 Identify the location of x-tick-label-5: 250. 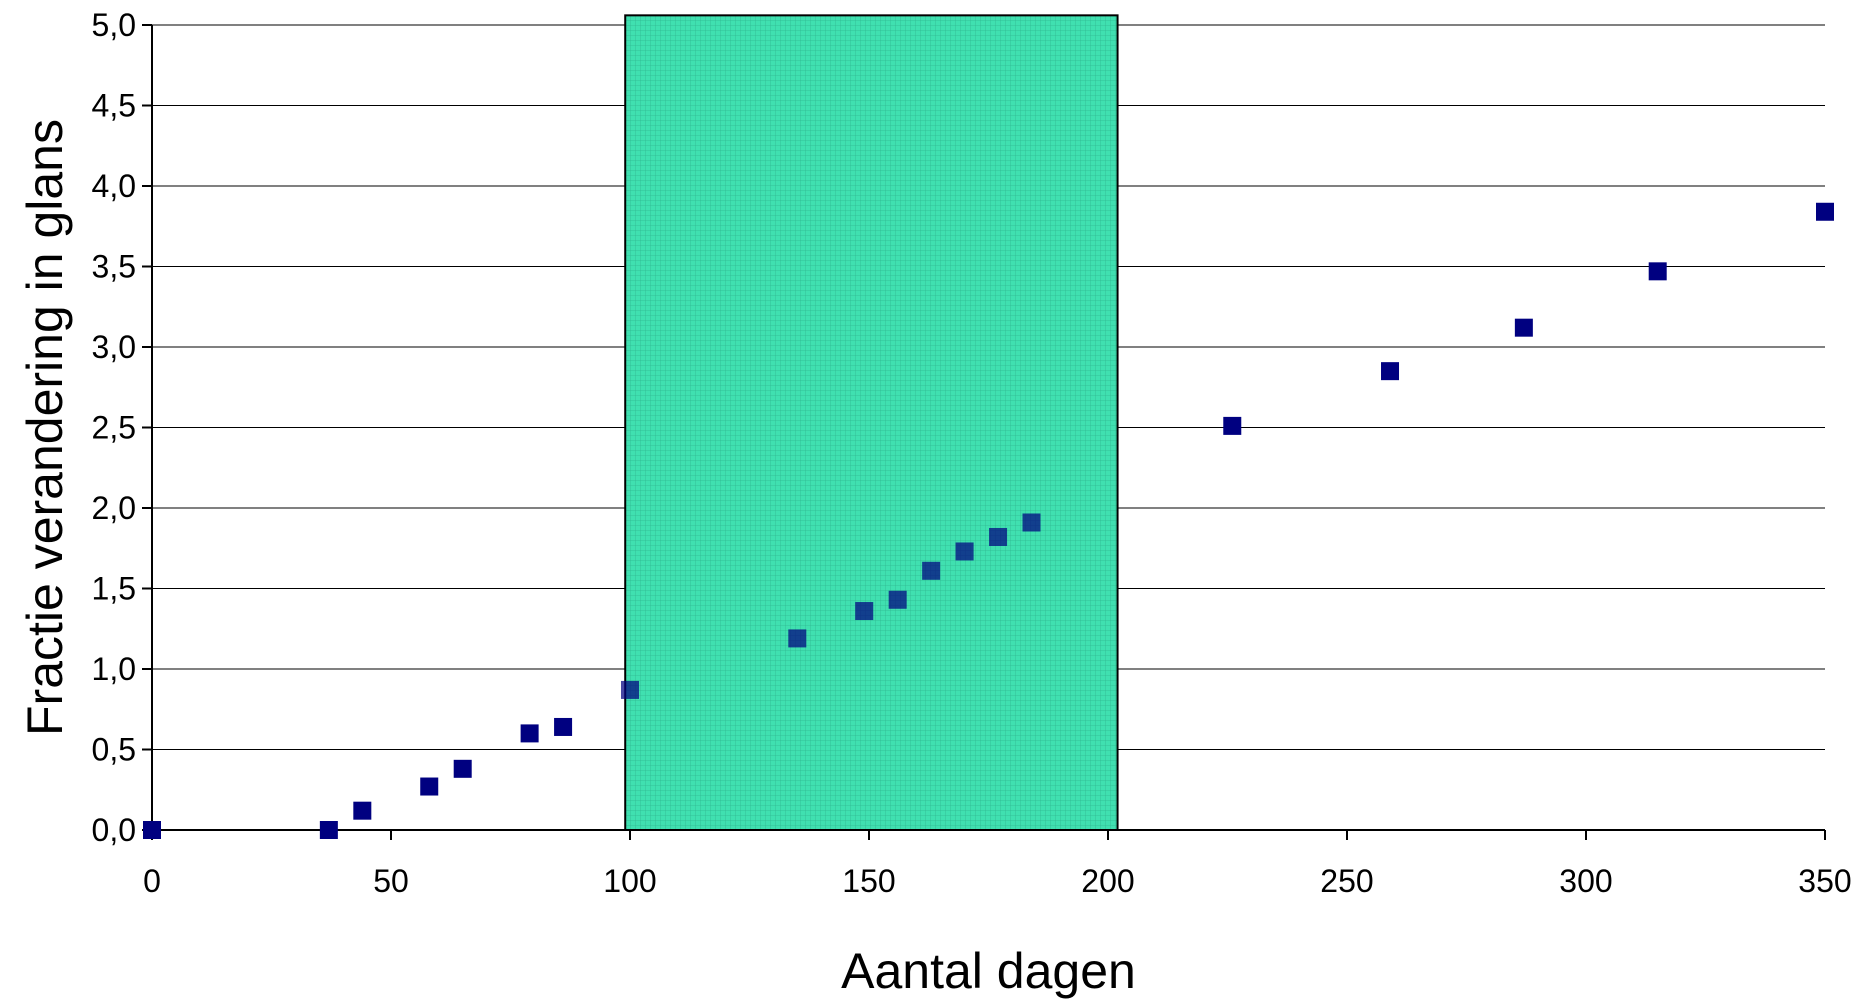
(1346, 881).